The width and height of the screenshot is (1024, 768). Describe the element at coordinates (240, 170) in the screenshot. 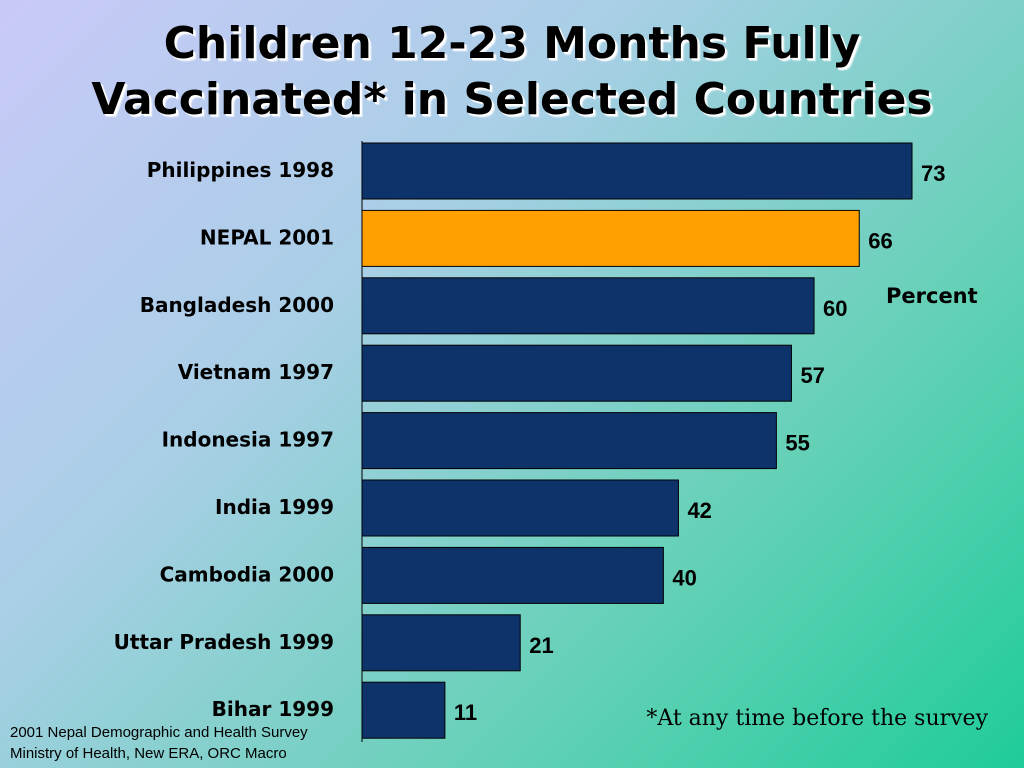

I see `category-label: Philippines 1998` at that location.